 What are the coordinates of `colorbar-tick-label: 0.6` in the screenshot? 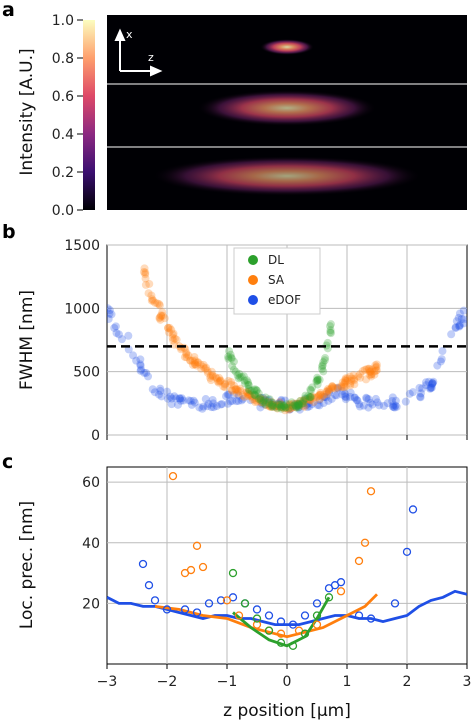 It's located at (63, 97).